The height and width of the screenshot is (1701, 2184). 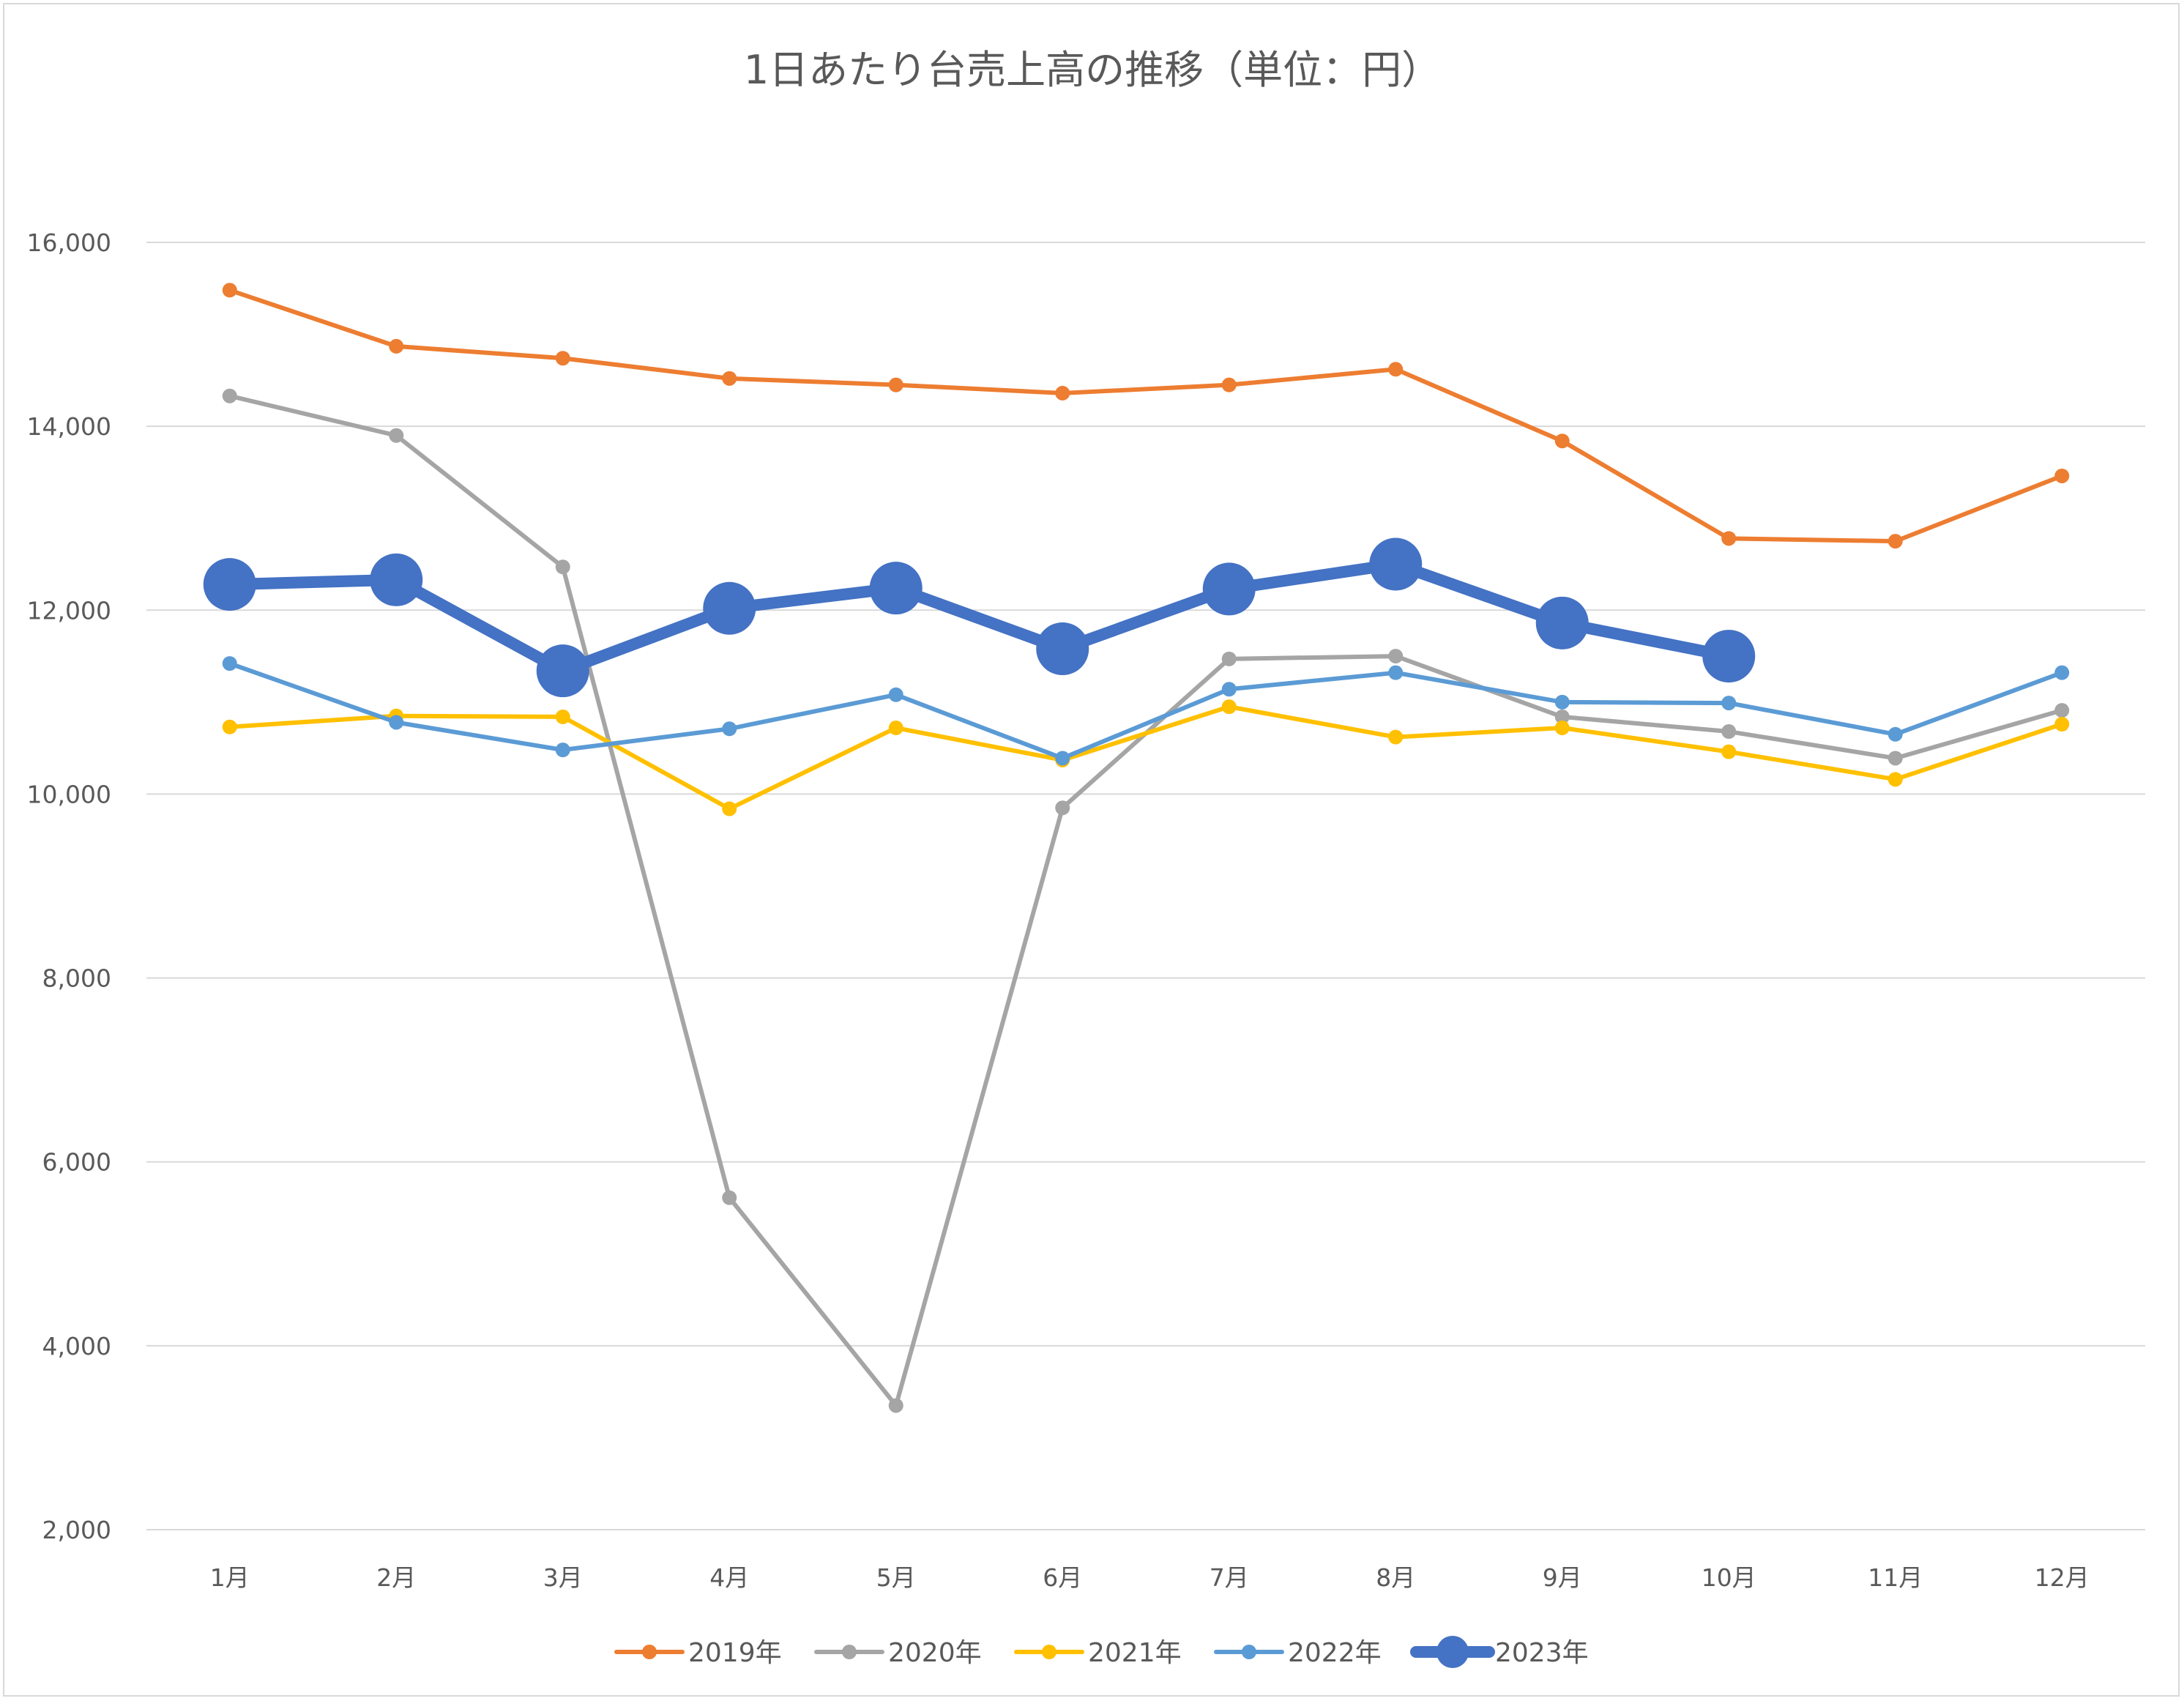 I want to click on y-tick-label: 10,000, so click(x=69, y=794).